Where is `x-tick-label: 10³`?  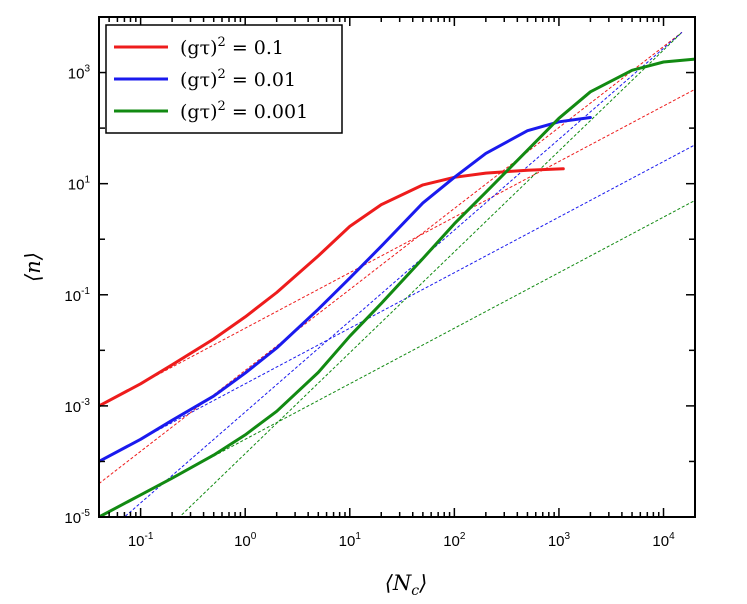 x-tick-label: 10³ is located at coordinates (559, 540).